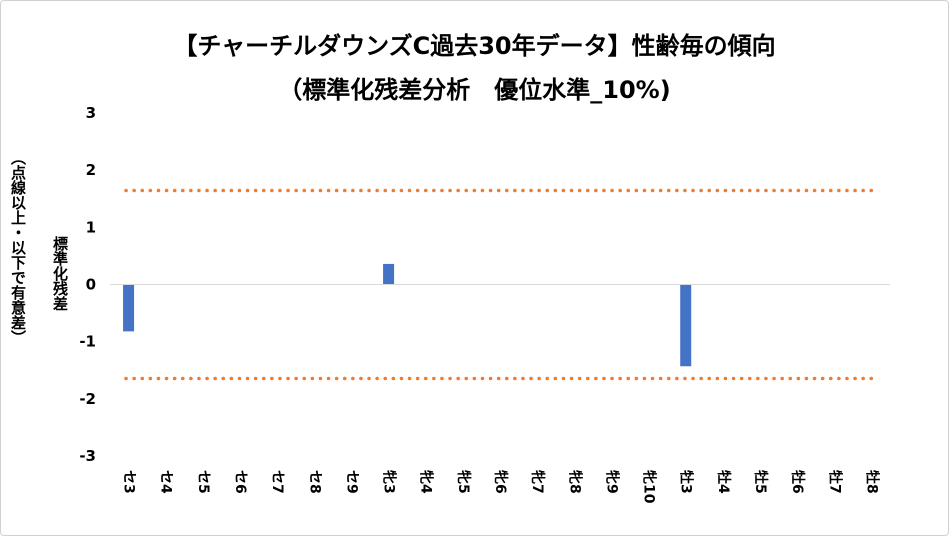 The image size is (949, 536). What do you see at coordinates (426, 482) in the screenshot?
I see `x-tick-label: 牝4` at bounding box center [426, 482].